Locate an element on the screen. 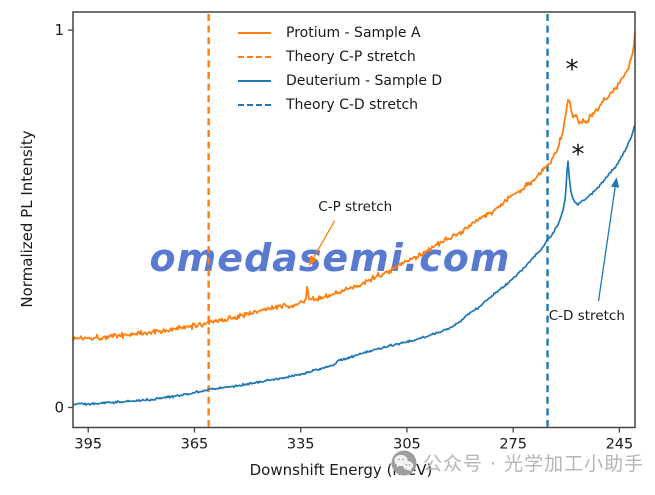 The height and width of the screenshot is (495, 655). legend-label: Deuterium - Sample D is located at coordinates (364, 81).